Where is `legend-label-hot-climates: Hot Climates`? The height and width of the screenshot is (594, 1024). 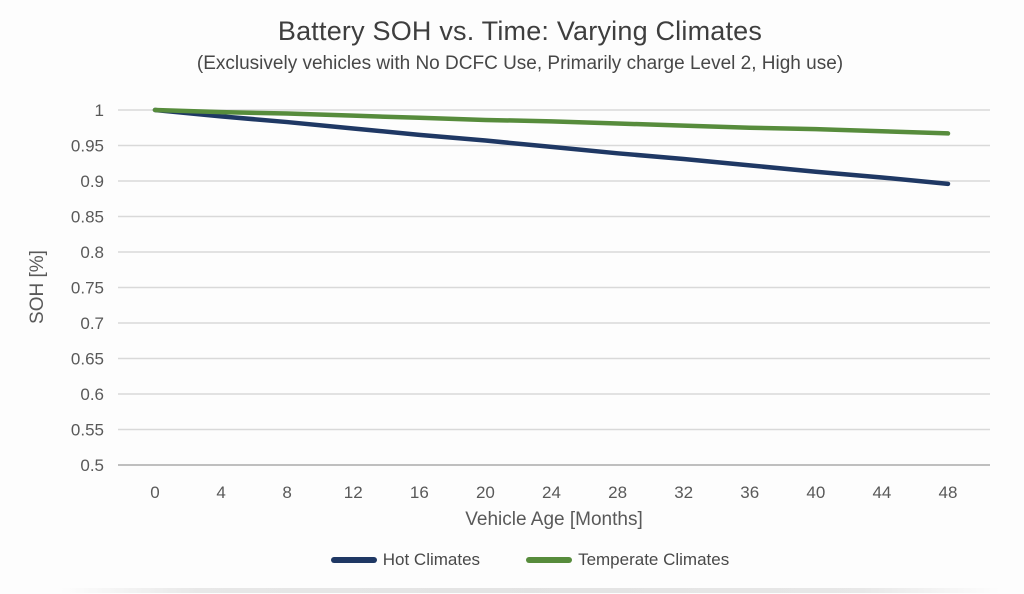 legend-label-hot-climates: Hot Climates is located at coordinates (431, 559).